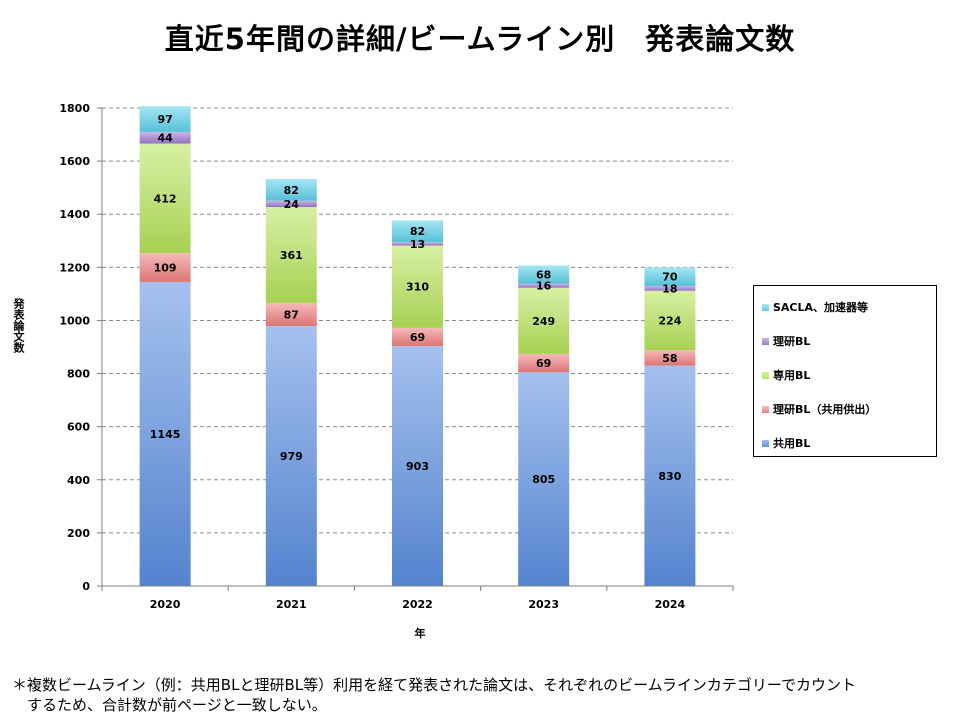  What do you see at coordinates (78, 480) in the screenshot?
I see `y-tick-label: 400` at bounding box center [78, 480].